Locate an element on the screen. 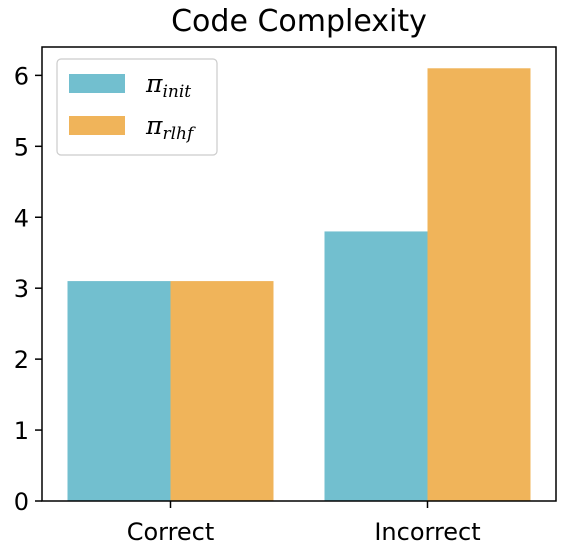 Image resolution: width=563 pixels, height=555 pixels. bar-s0-c1 is located at coordinates (376, 366).